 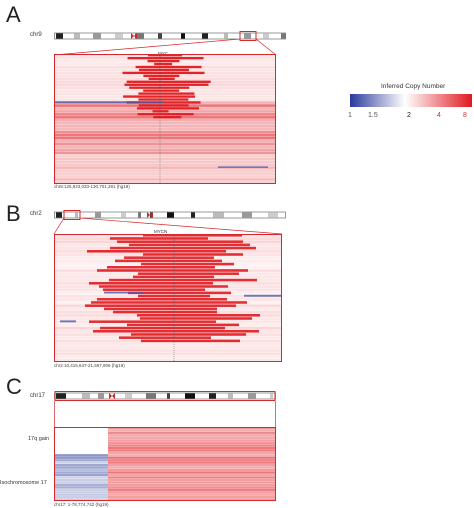 What do you see at coordinates (92, 186) in the screenshot?
I see `panel-a-coordinates: chr8:125,923,033-130,701,281 (hg19)` at bounding box center [92, 186].